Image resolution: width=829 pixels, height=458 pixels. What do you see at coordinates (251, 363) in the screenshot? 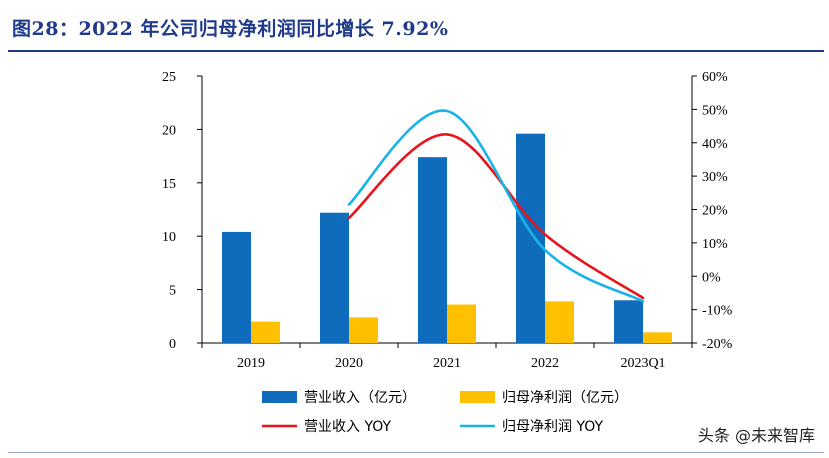
I see `x-tick-label: 2019` at bounding box center [251, 363].